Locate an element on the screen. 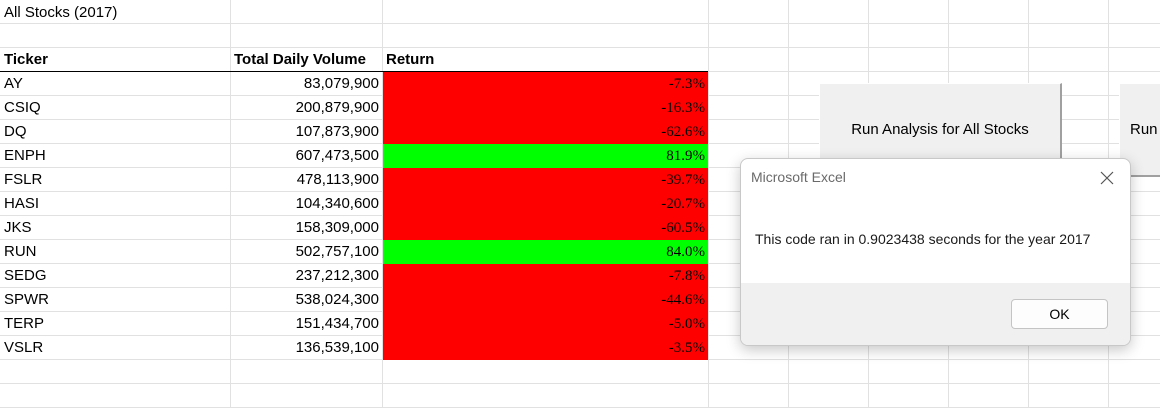 This screenshot has height=408, width=1160. ok-button: OK is located at coordinates (1059, 314).